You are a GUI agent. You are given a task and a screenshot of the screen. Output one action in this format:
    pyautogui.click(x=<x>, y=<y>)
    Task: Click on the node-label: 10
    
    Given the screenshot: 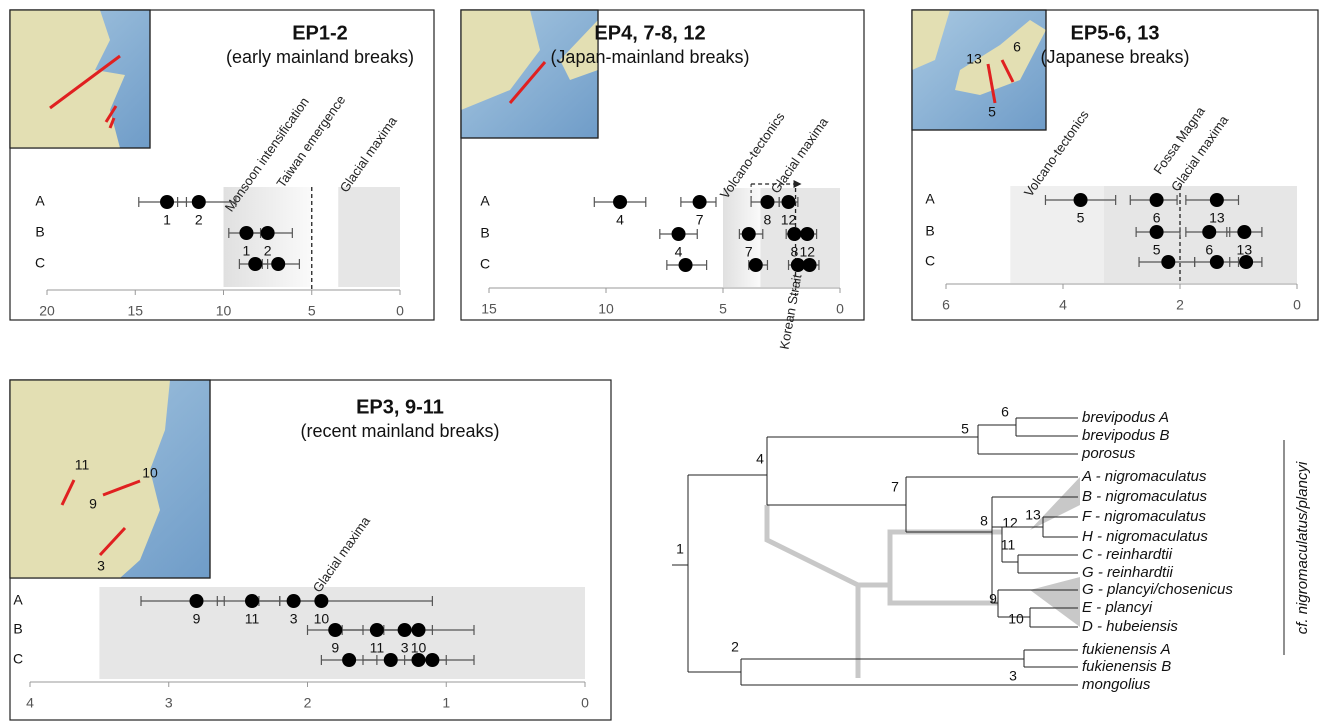 What is the action you would take?
    pyautogui.click(x=1016, y=619)
    